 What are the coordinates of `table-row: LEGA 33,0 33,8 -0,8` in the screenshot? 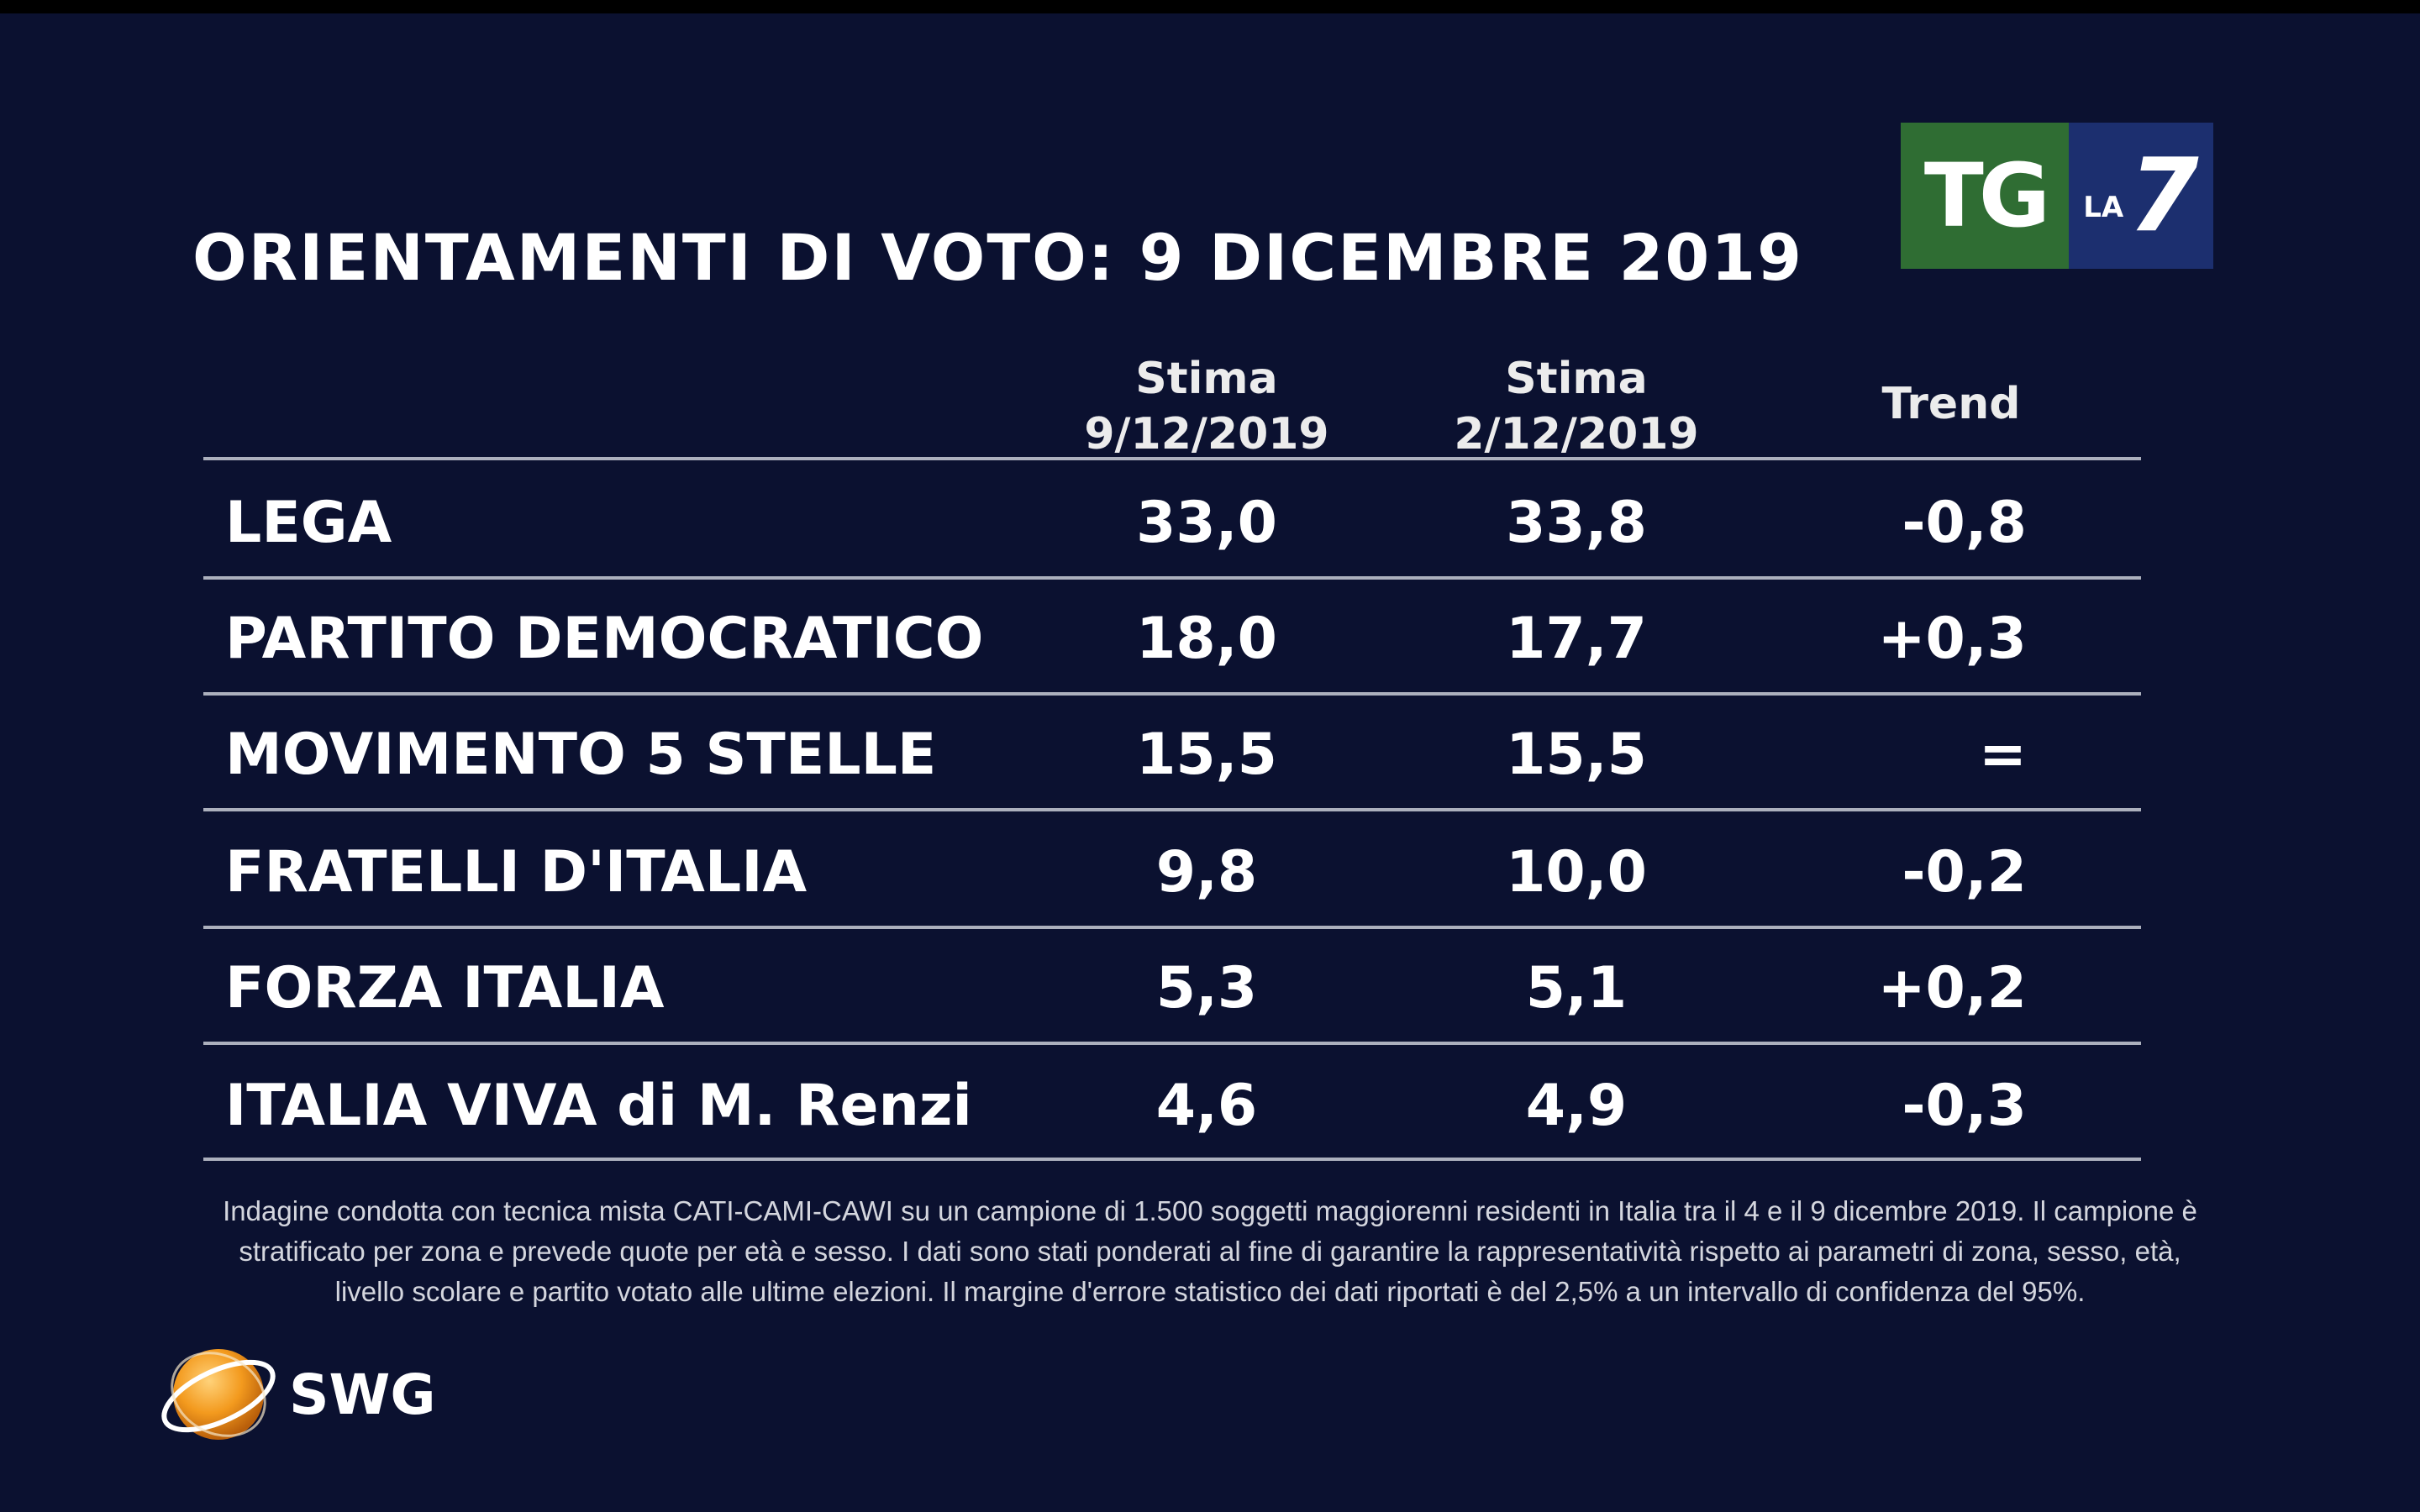 It's located at (1210, 523).